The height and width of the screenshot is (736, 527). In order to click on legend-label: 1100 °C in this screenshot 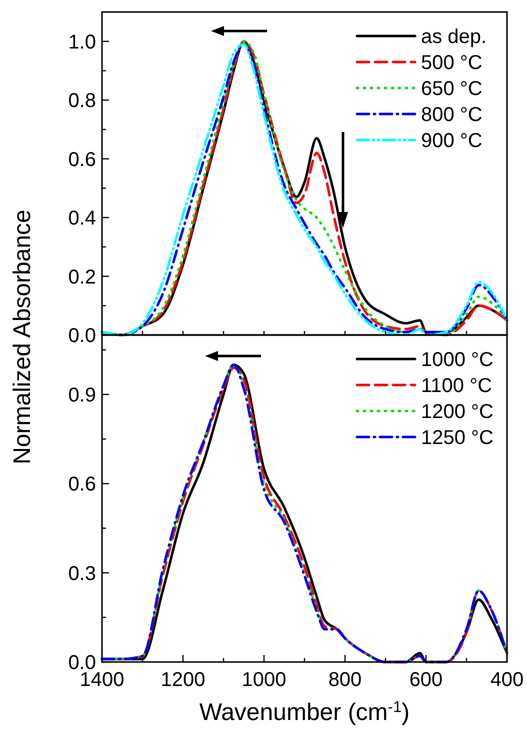, I will do `click(456, 386)`.